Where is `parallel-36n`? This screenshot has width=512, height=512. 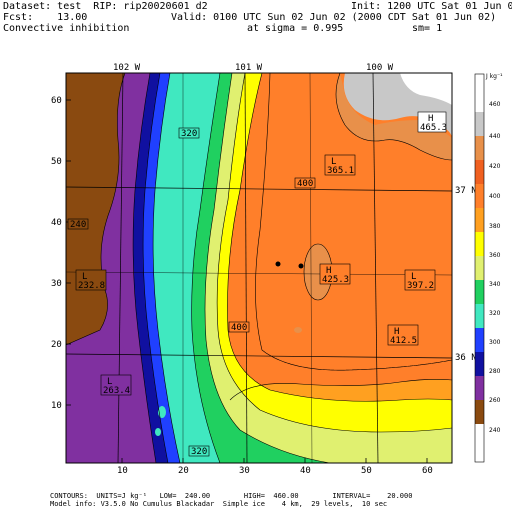
parallel-36n is located at coordinates (259, 356).